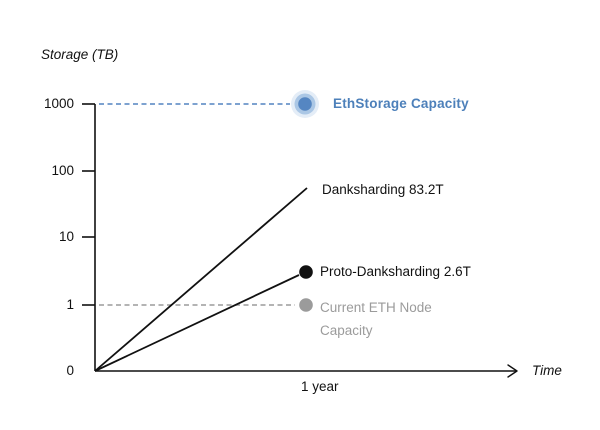 The image size is (600, 430). Describe the element at coordinates (512, 371) in the screenshot. I see `x-axis-arrowhead-icon` at that location.